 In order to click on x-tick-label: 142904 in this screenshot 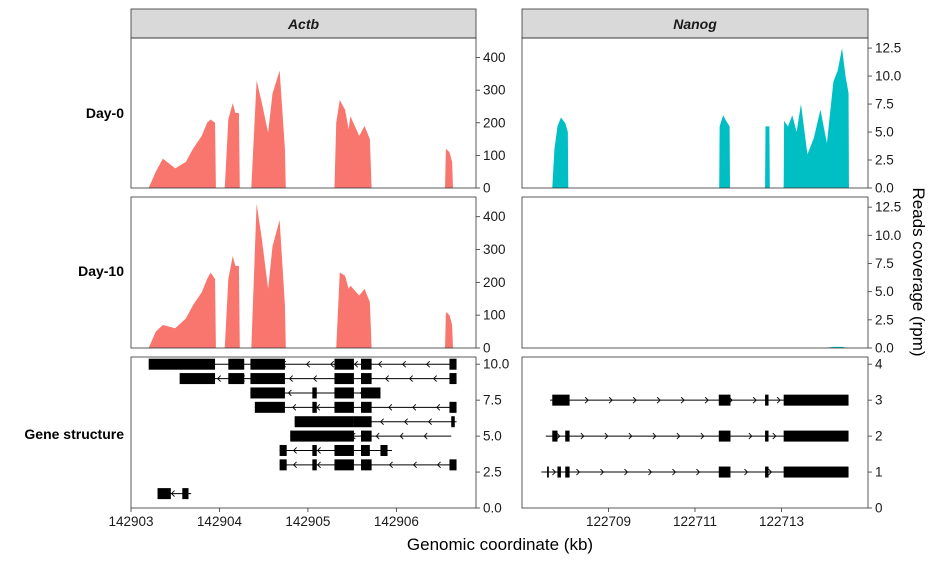, I will do `click(220, 521)`.